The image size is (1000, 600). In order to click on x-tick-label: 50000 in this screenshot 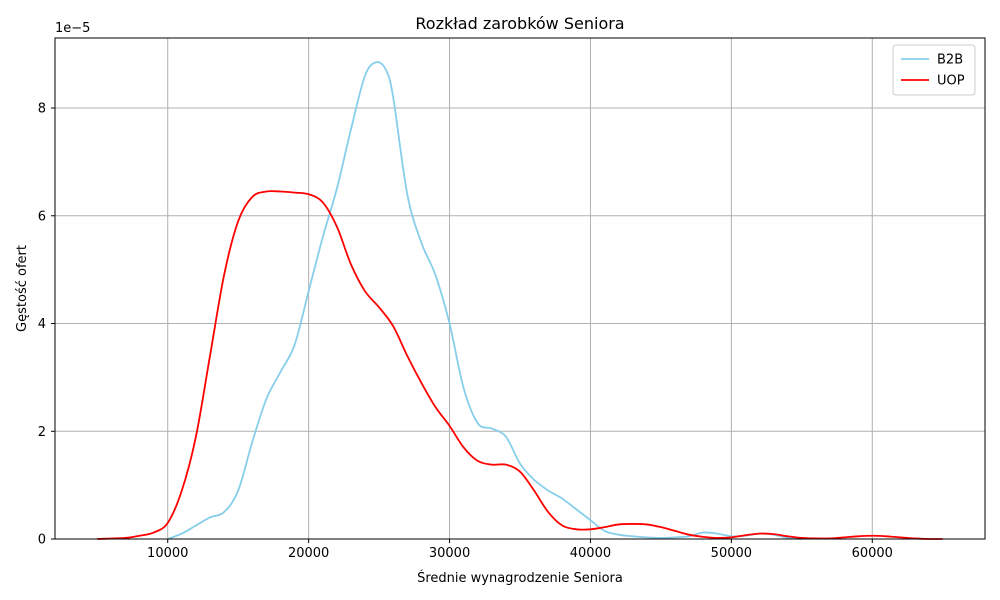, I will do `click(731, 553)`.